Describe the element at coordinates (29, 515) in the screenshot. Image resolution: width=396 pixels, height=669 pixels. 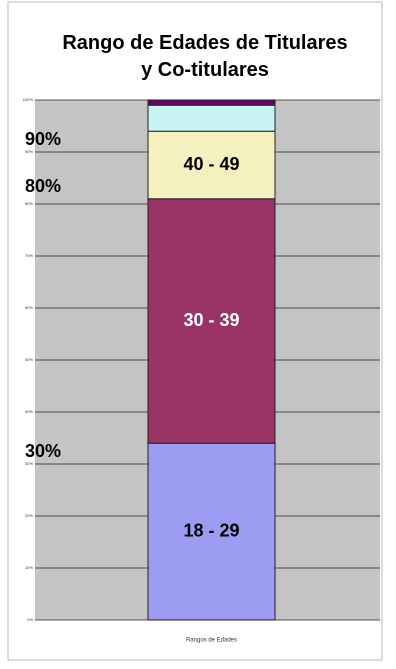
I see `y-tick-label: 20%` at that location.